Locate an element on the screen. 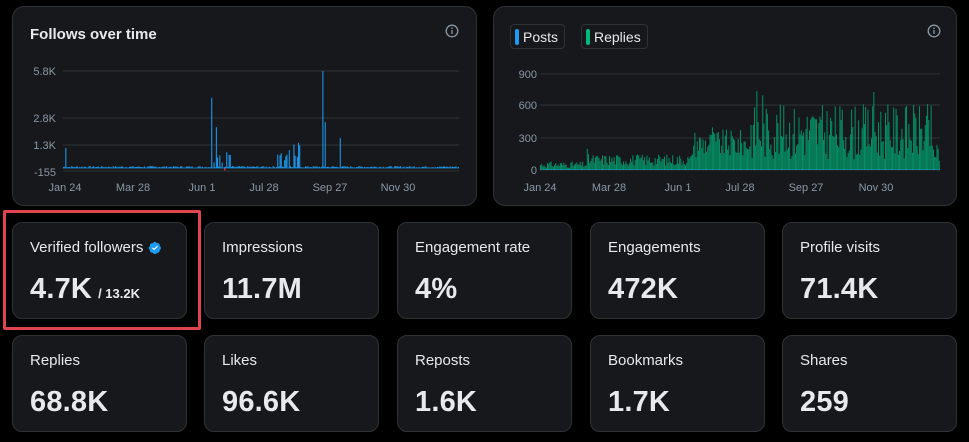 Image resolution: width=969 pixels, height=442 pixels. legend-posts-label: Posts is located at coordinates (541, 36).